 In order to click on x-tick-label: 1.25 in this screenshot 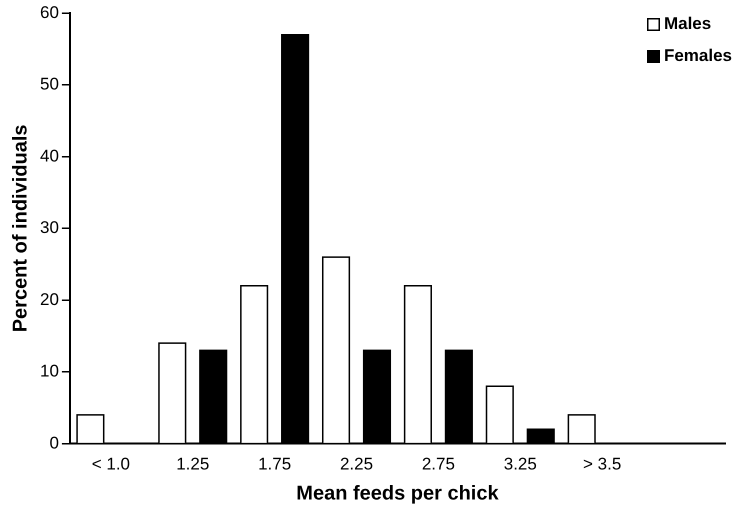, I will do `click(193, 464)`.